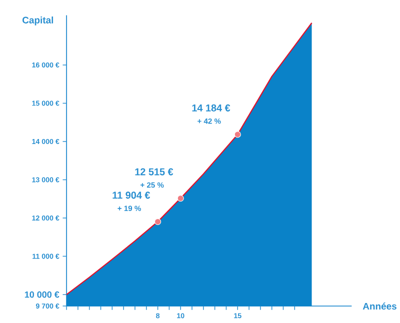 Image resolution: width=400 pixels, height=323 pixels. I want to click on data-label: 12 515 €, so click(154, 172).